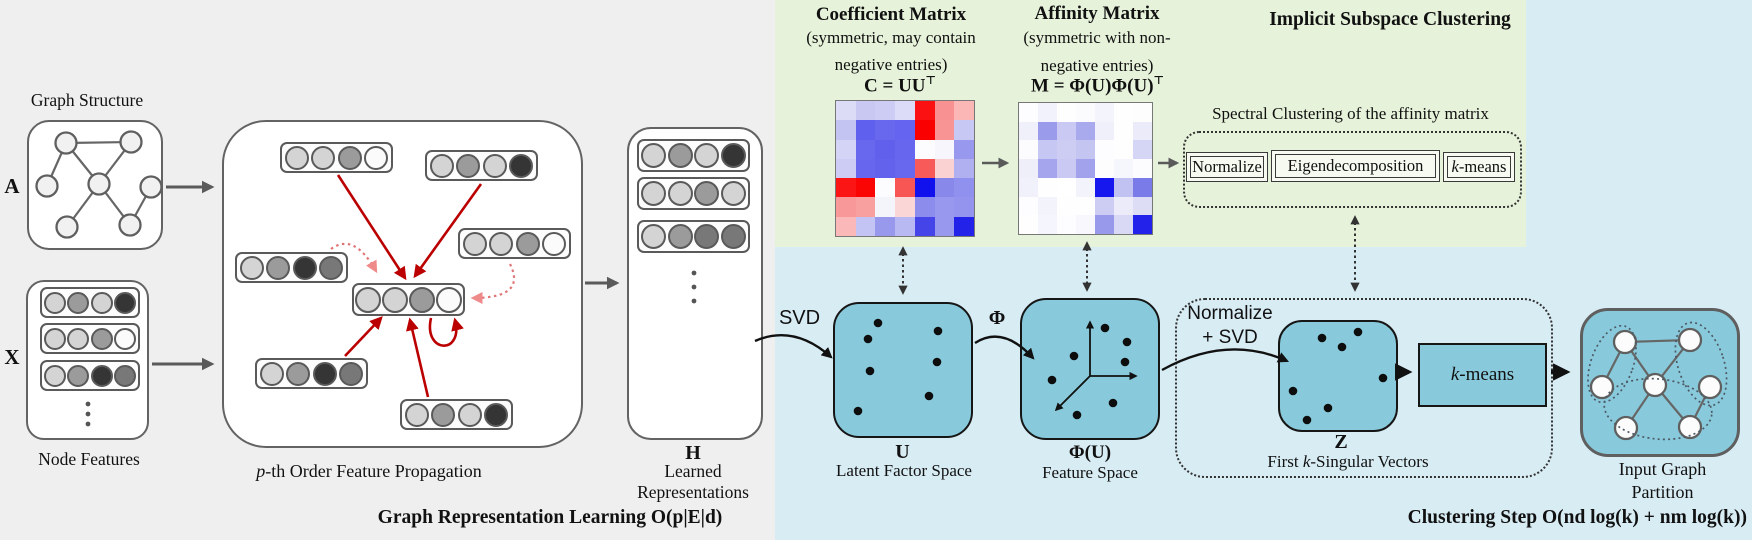 The image size is (1752, 540). What do you see at coordinates (905, 168) in the screenshot?
I see `coefficient-matrix-heatmap` at bounding box center [905, 168].